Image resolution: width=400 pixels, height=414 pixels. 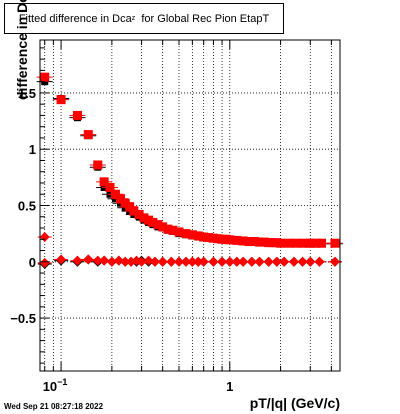 What do you see at coordinates (32, 149) in the screenshot?
I see `y-tick-label: 1` at bounding box center [32, 149].